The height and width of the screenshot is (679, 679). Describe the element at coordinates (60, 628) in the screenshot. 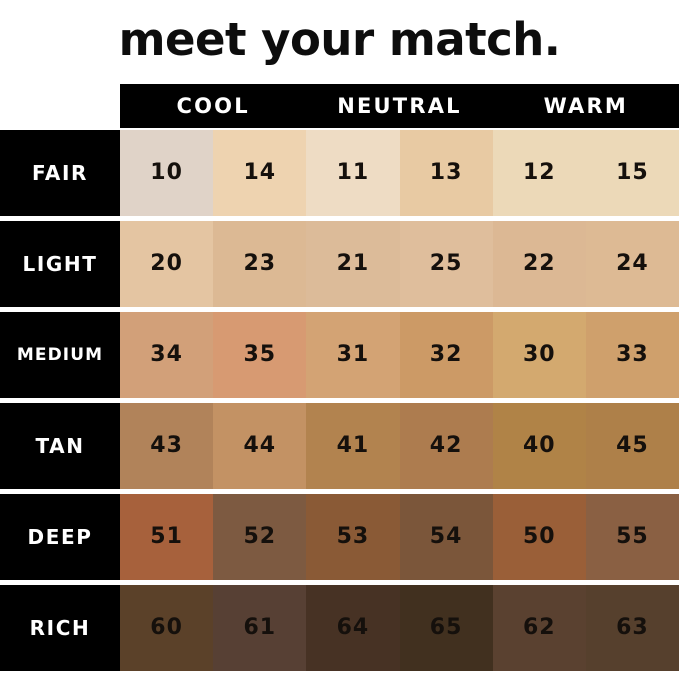

I see `row-label-rich: RICH` at that location.